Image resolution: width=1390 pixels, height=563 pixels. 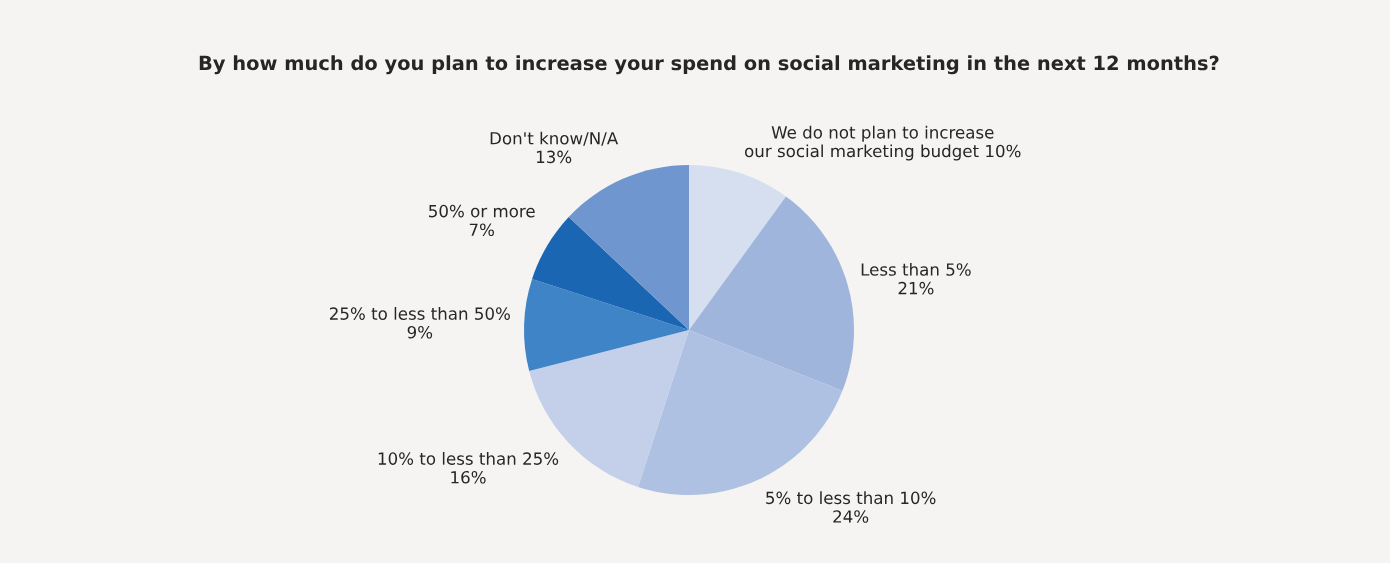 I want to click on slice-label: Less than 5%, so click(x=916, y=269).